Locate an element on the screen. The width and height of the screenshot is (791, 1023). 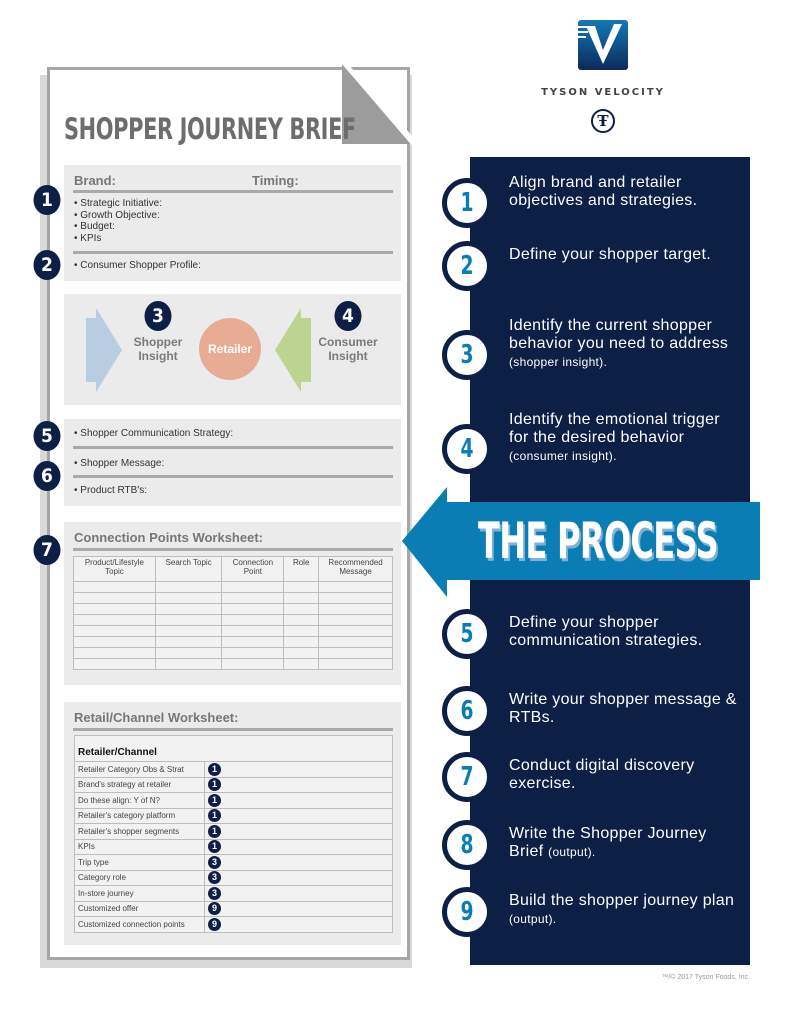
table-row: KPIs 1 is located at coordinates (233, 846).